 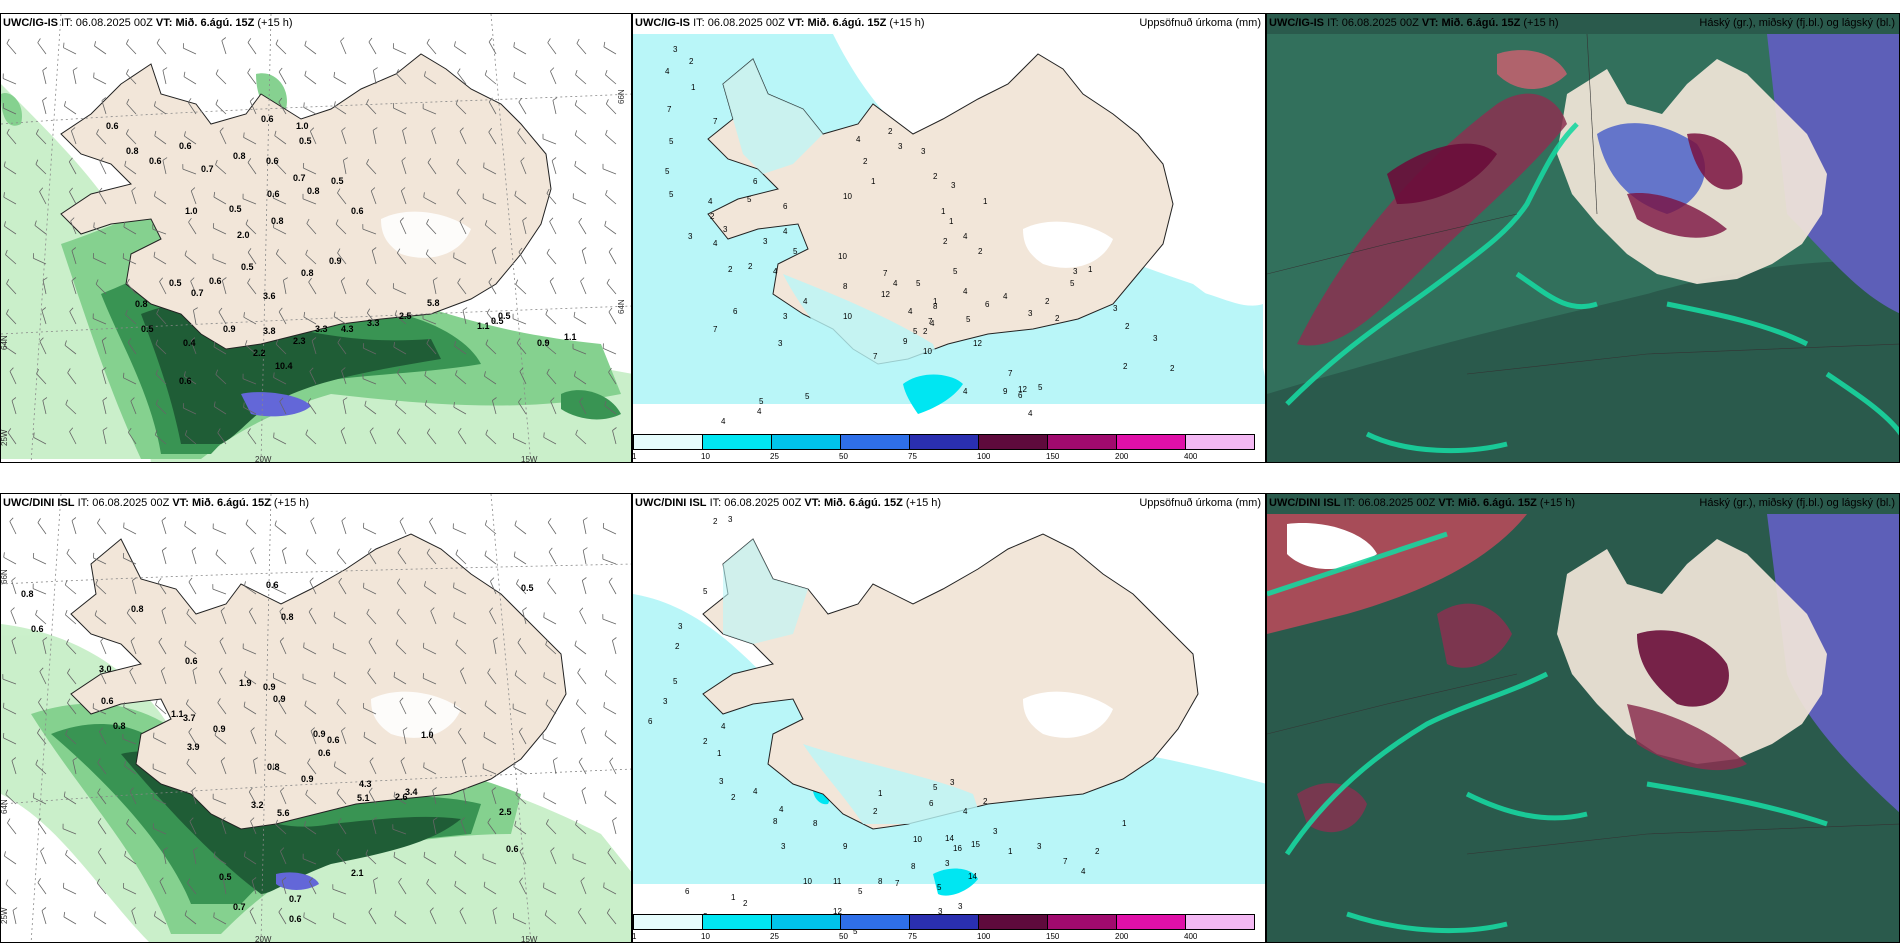 I want to click on precip-value-label: 10, so click(x=917, y=839).